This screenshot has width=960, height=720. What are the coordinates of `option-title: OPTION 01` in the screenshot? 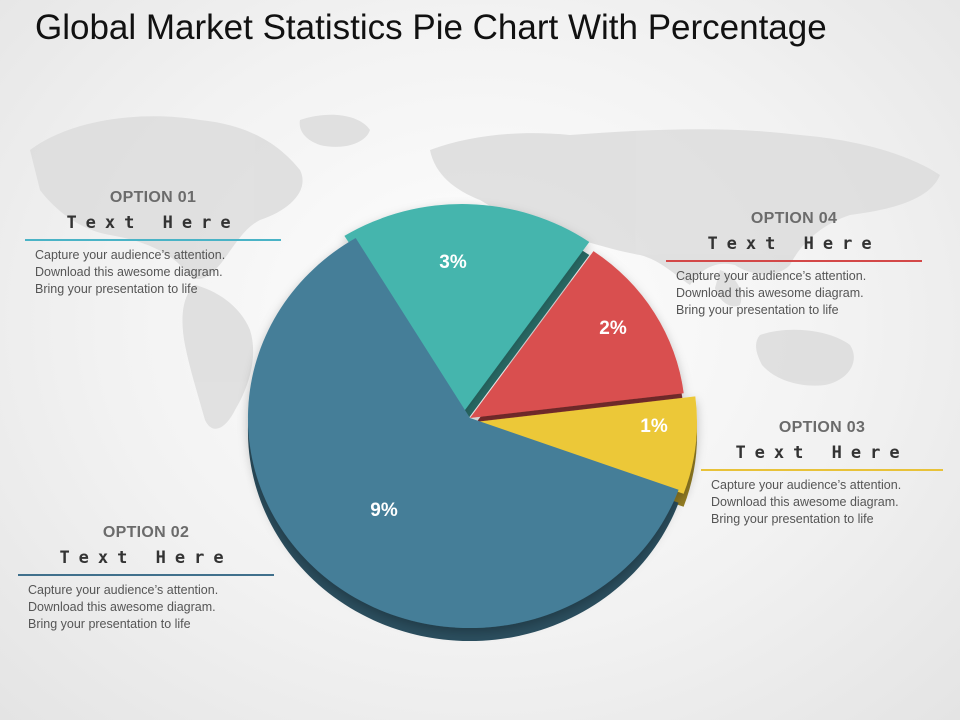 It's located at (153, 197).